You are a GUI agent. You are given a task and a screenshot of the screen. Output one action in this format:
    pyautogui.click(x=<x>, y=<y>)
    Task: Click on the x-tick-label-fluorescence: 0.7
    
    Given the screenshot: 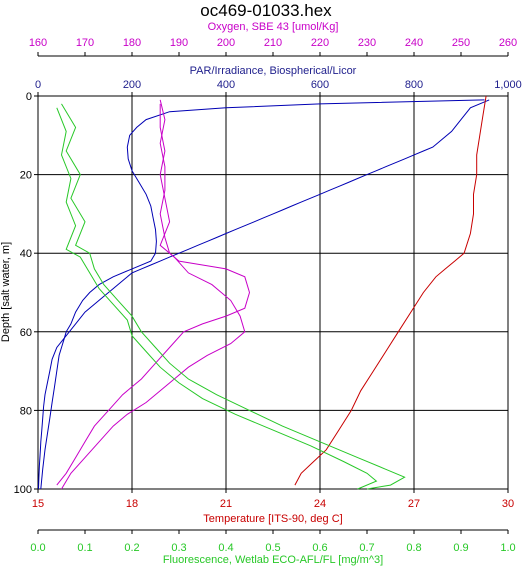 What is the action you would take?
    pyautogui.click(x=366, y=548)
    